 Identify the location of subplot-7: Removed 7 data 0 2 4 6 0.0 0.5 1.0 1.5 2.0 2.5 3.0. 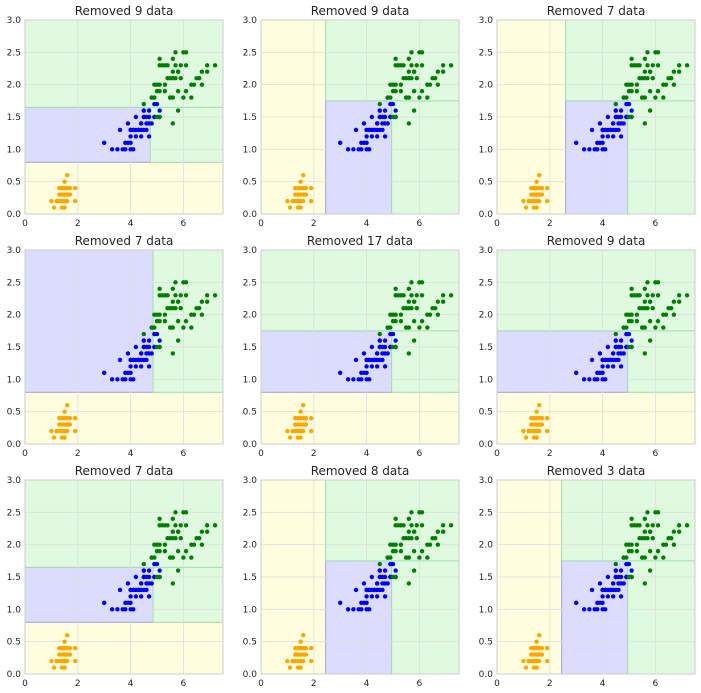
(115, 576).